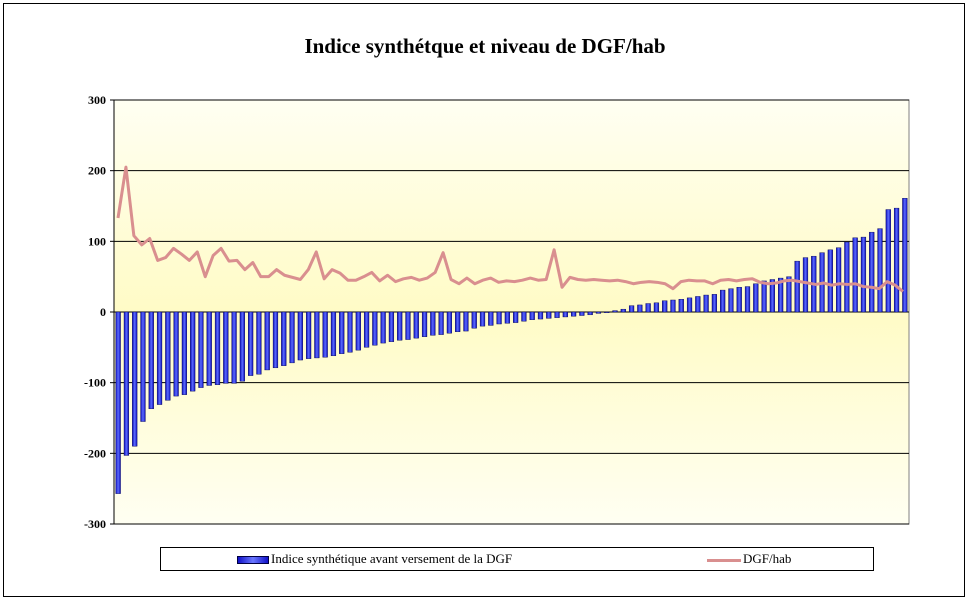  Describe the element at coordinates (749, 559) in the screenshot. I see `legend-item-line: DGF/hab` at that location.